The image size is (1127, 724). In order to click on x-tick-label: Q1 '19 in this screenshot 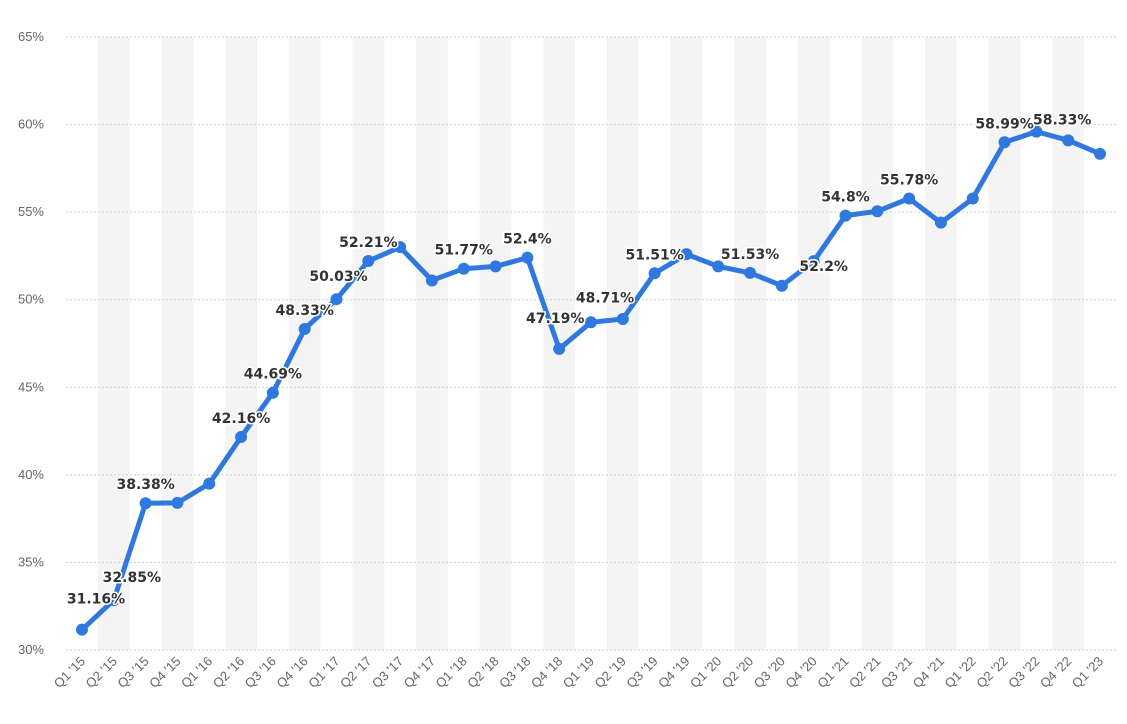, I will do `click(578, 672)`.